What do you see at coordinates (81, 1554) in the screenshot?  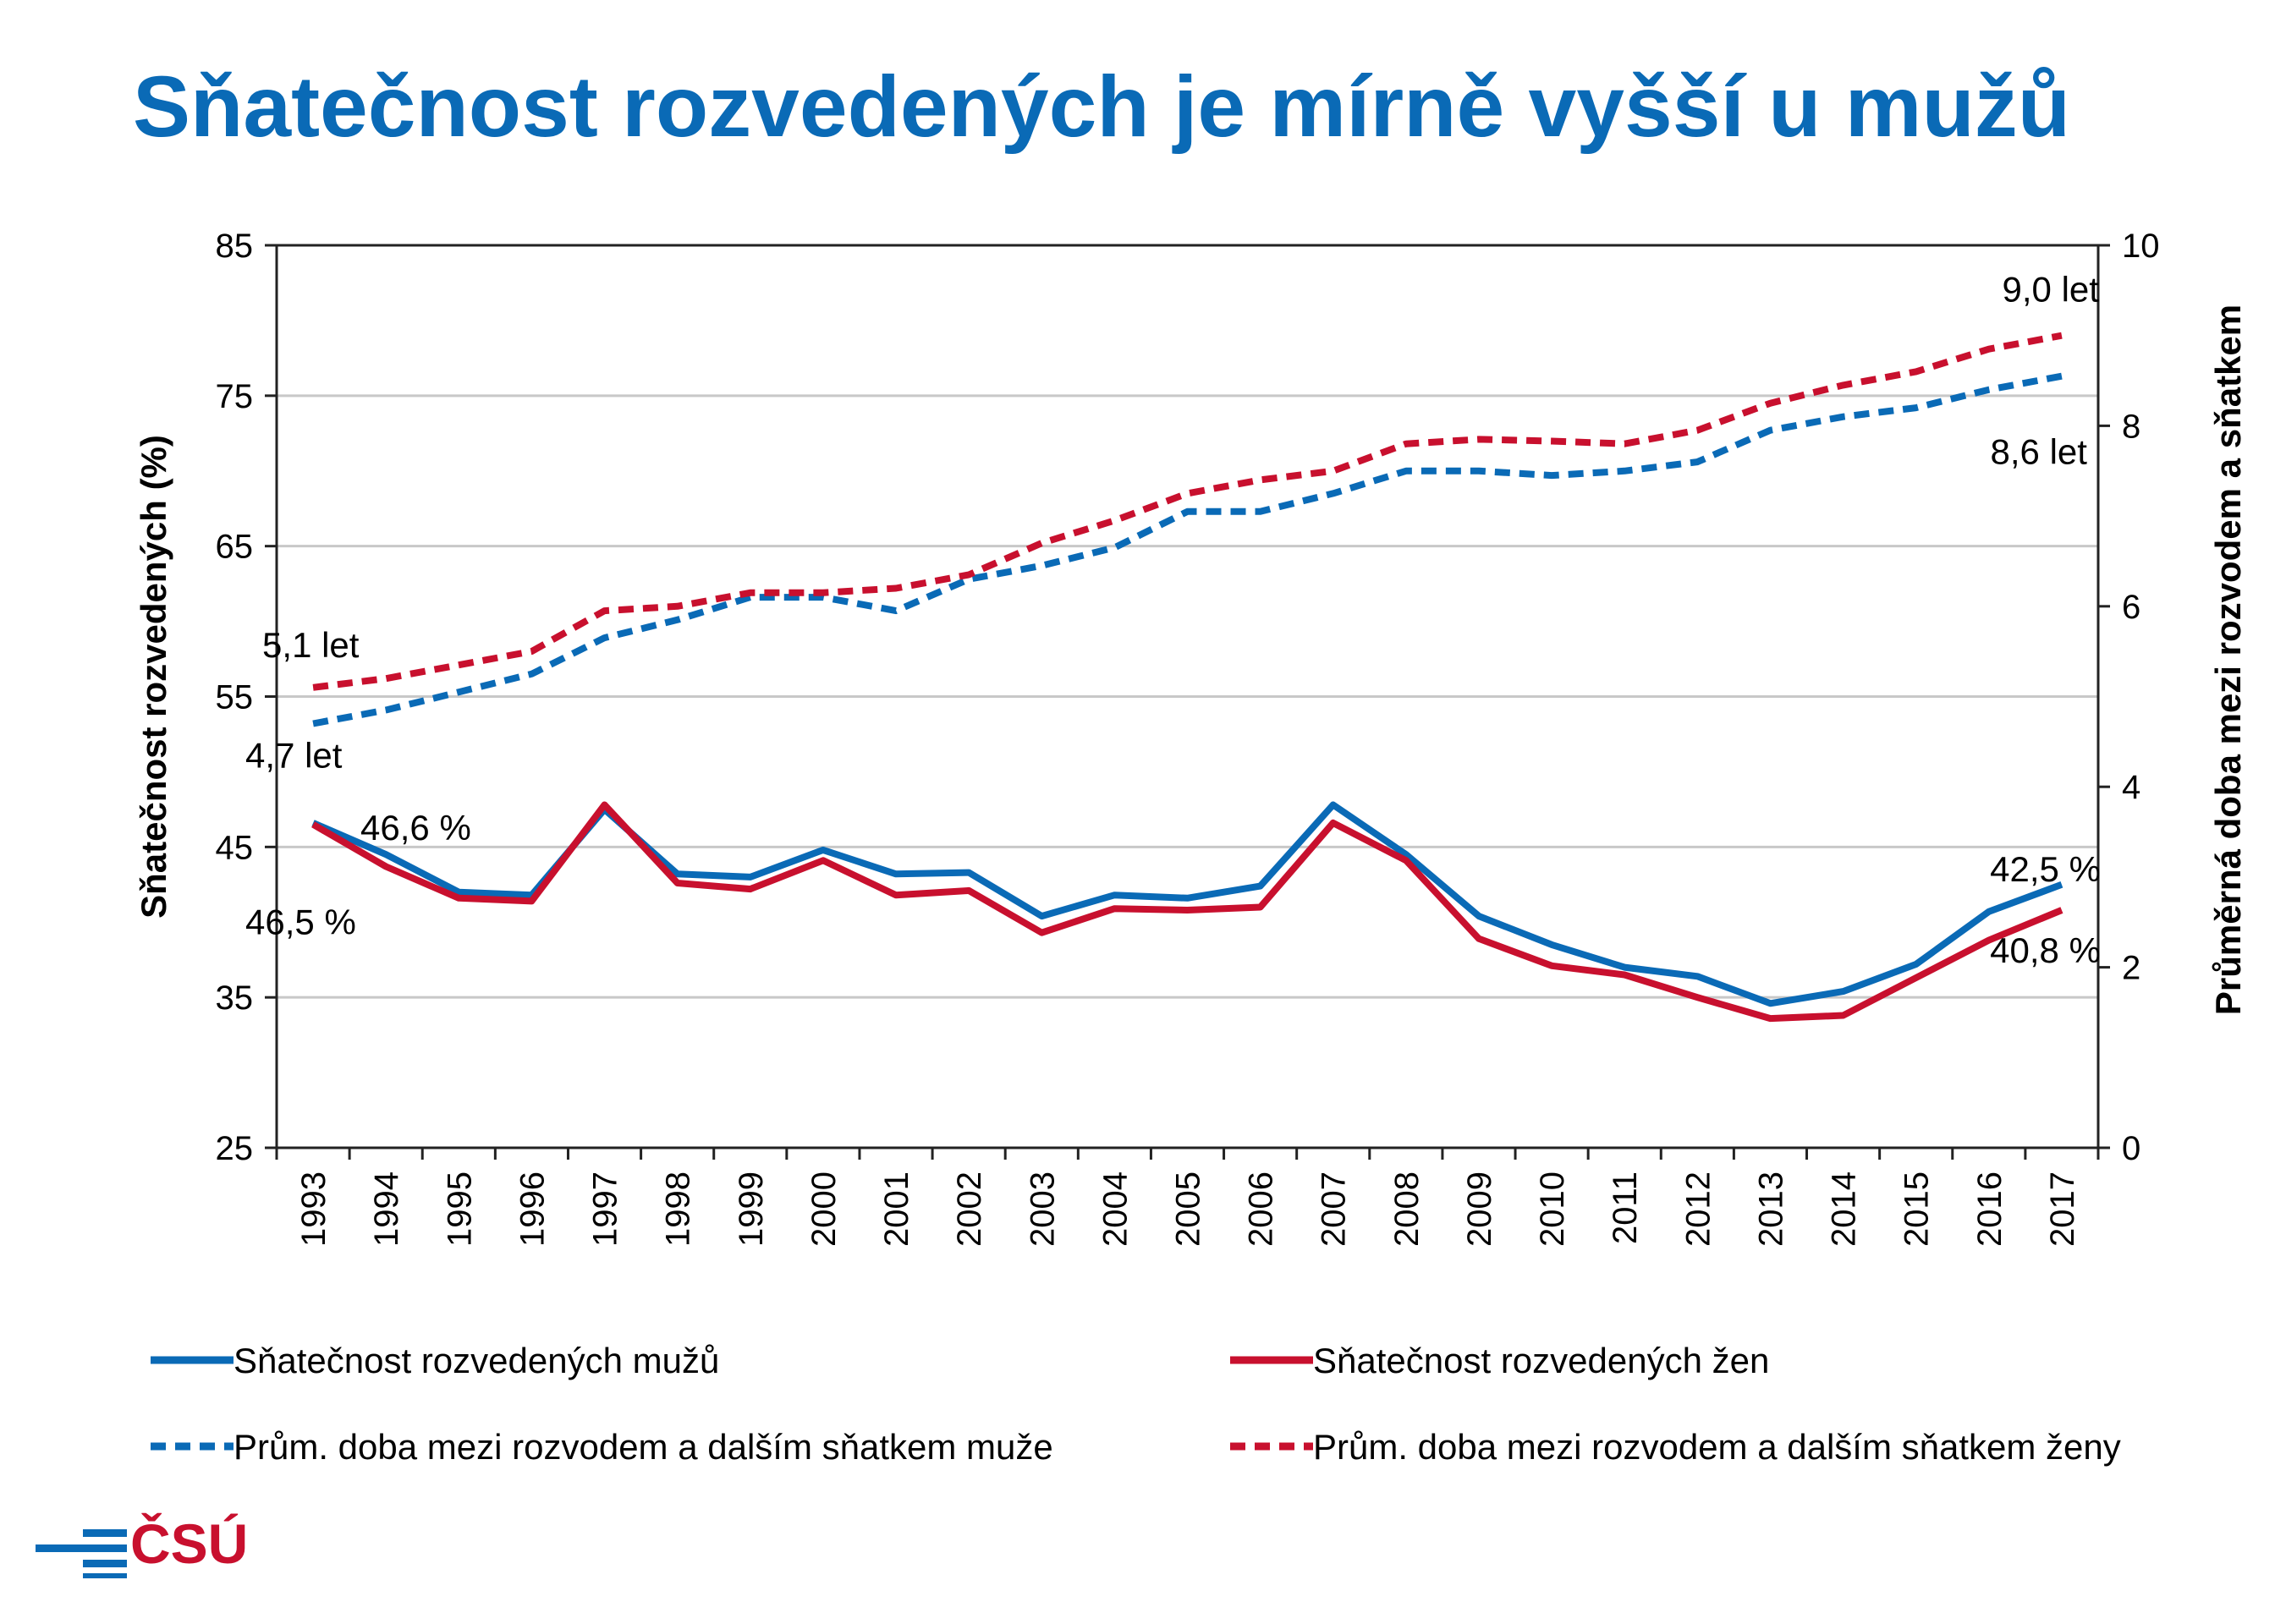 I see `csu-logo-mark` at bounding box center [81, 1554].